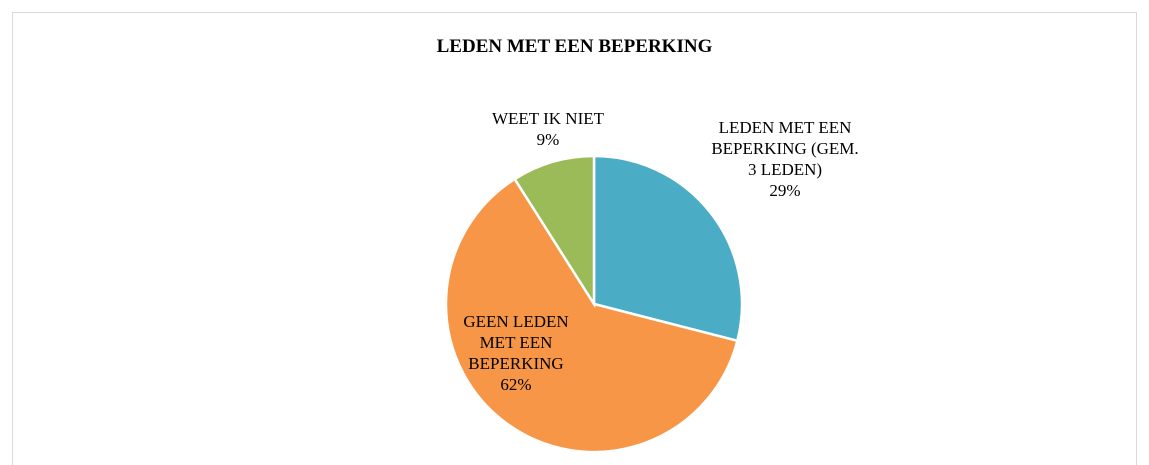  I want to click on data-label-value: 62%, so click(516, 384).